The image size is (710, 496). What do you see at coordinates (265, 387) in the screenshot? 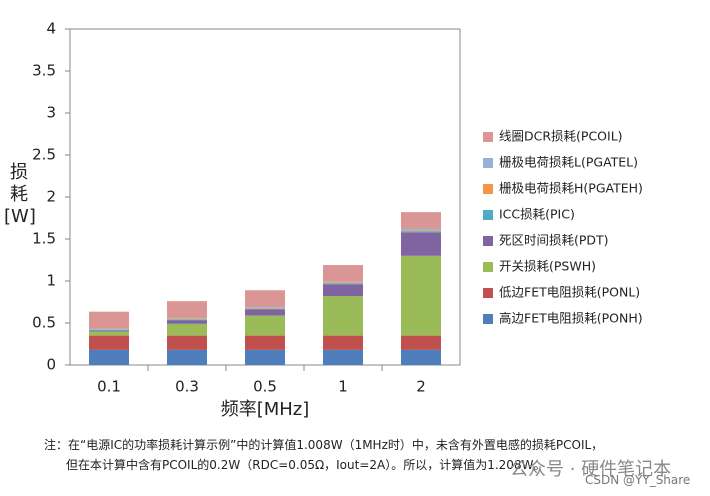
I see `x-tick-label: 0.5` at bounding box center [265, 387].